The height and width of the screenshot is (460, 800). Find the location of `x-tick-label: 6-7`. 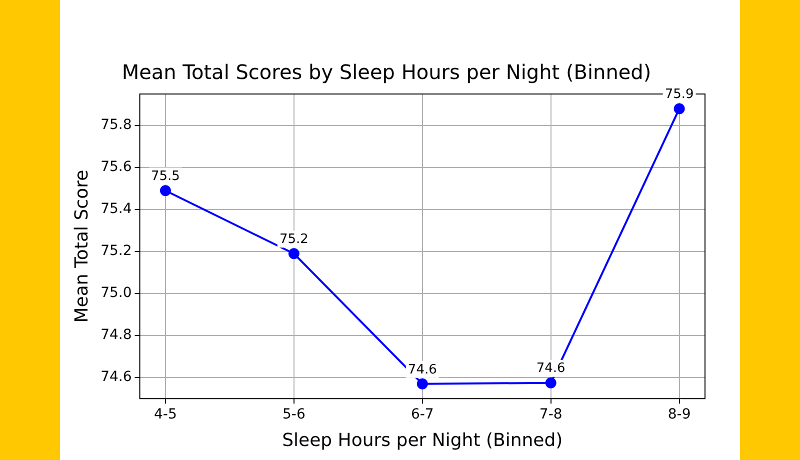

x-tick-label: 6-7 is located at coordinates (422, 414).